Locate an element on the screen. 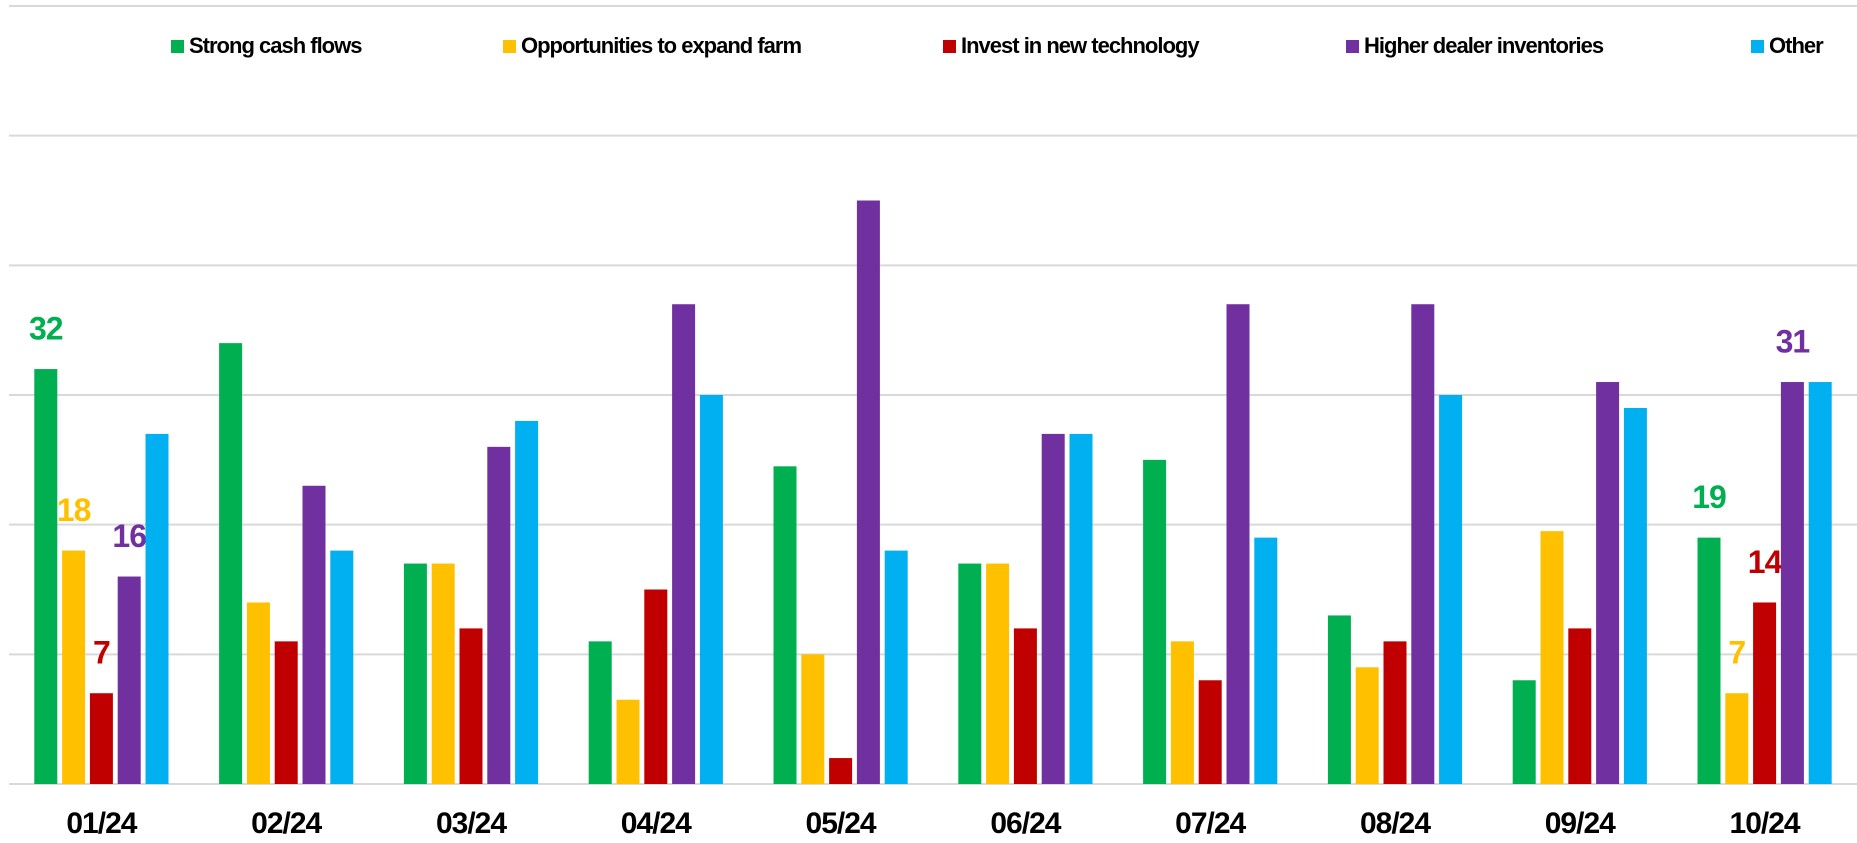  x-tick-label: 07/24 is located at coordinates (1210, 823).